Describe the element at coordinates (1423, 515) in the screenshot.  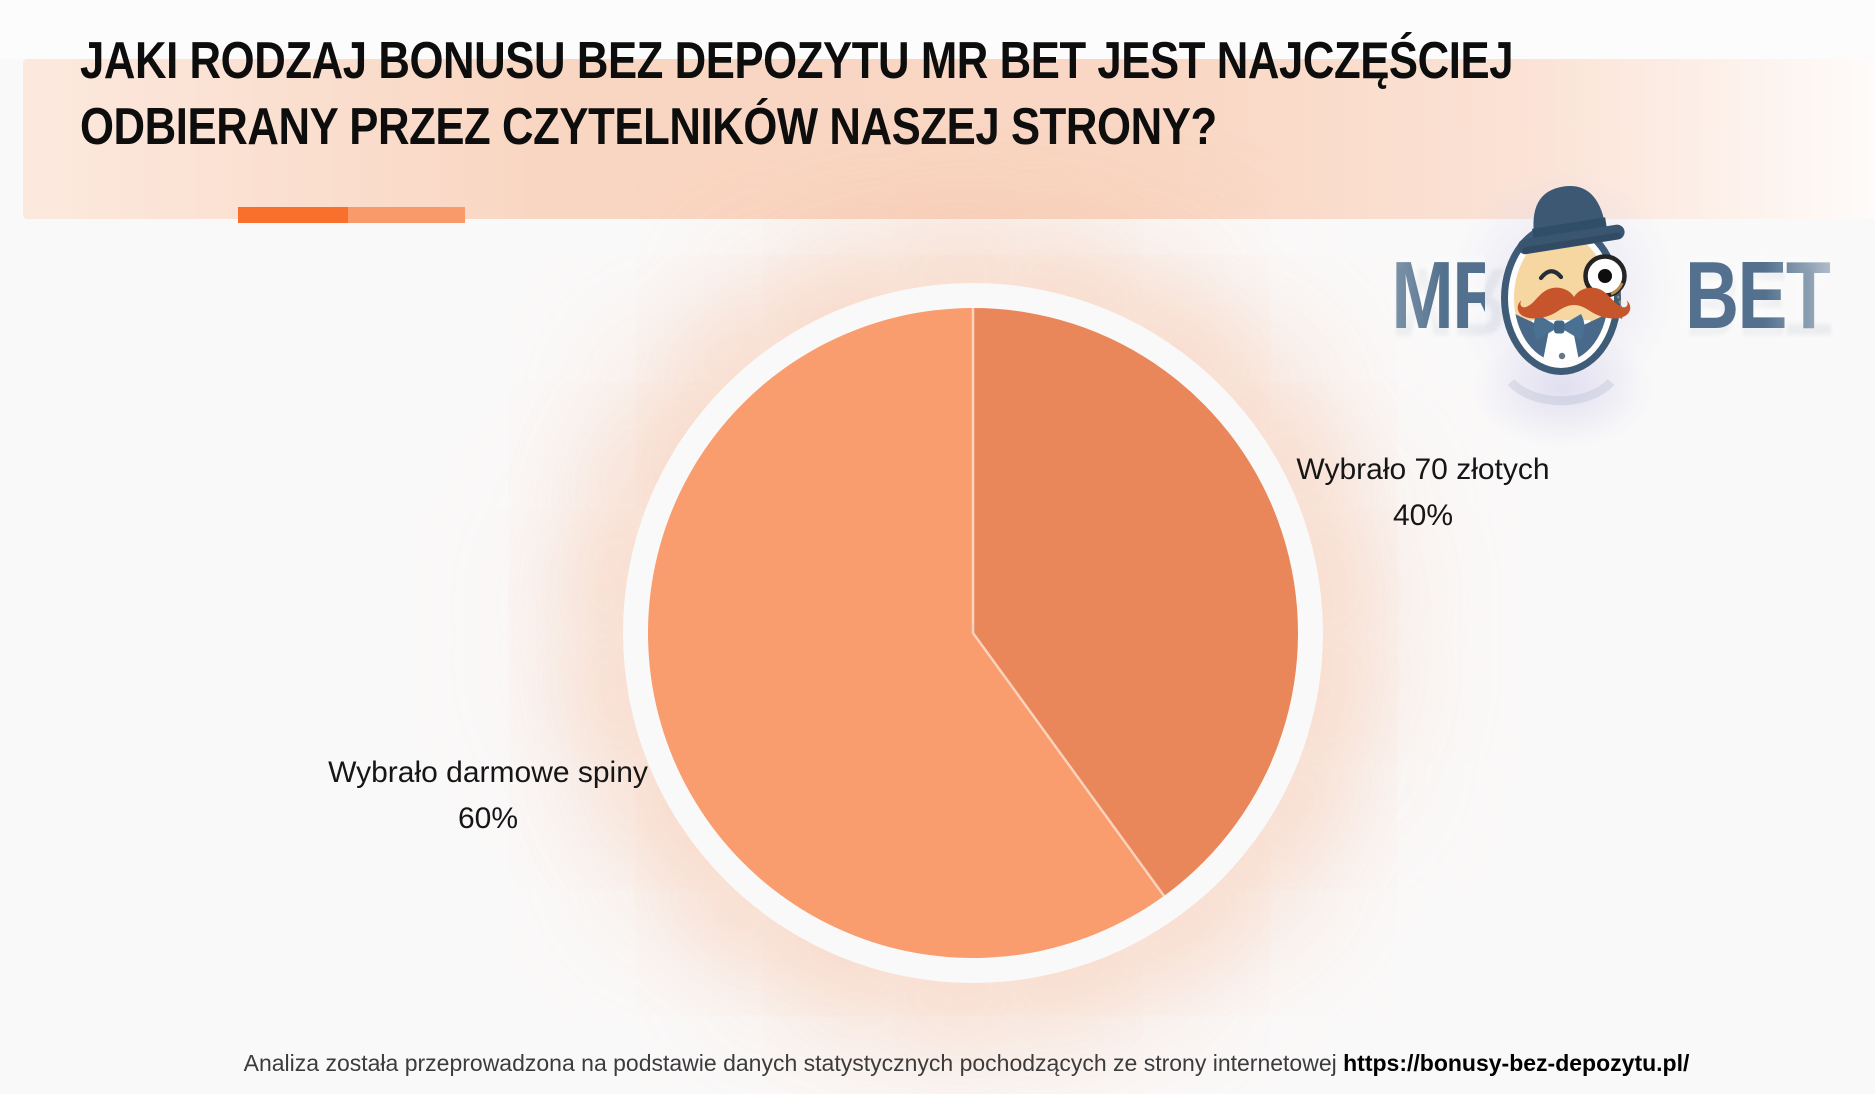
I see `pie-label-percent: 40%` at that location.